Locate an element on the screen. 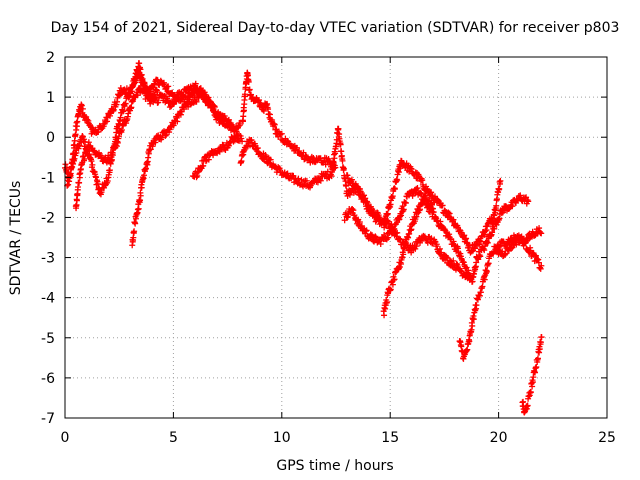 Image resolution: width=640 pixels, height=480 pixels. y-tick-label: 1 is located at coordinates (50, 98).